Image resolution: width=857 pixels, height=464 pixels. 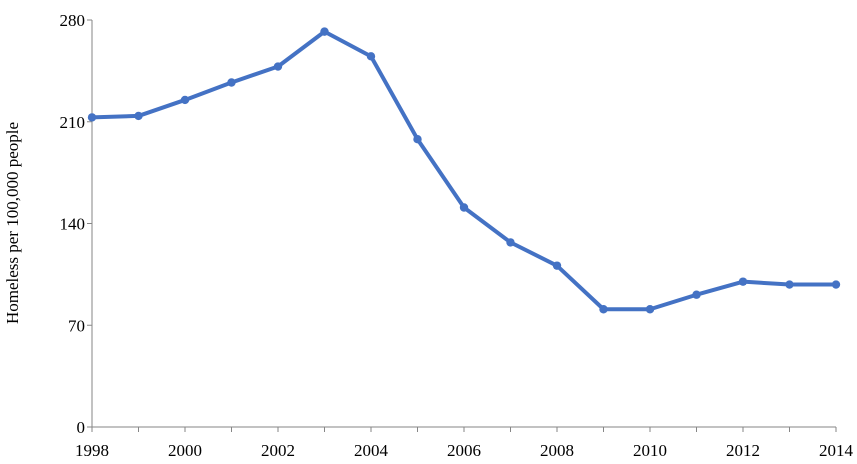 I want to click on x-tick-label: 2008, so click(x=557, y=450).